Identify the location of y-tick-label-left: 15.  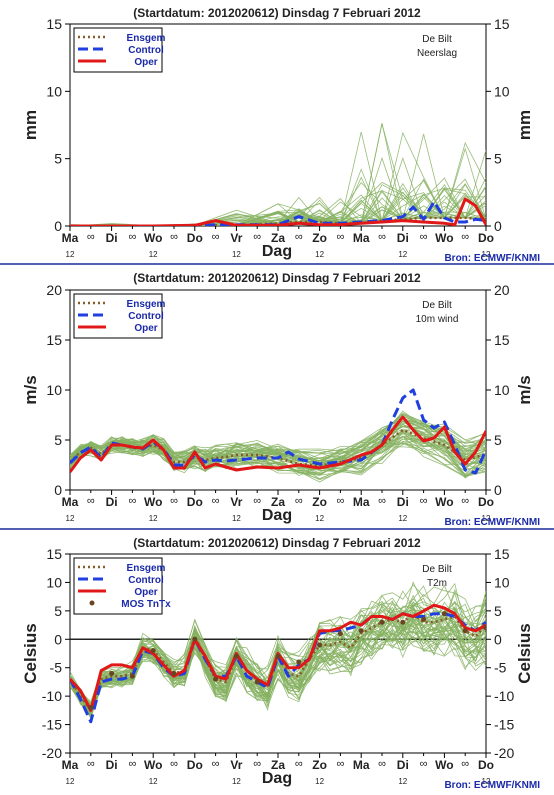
(54, 24).